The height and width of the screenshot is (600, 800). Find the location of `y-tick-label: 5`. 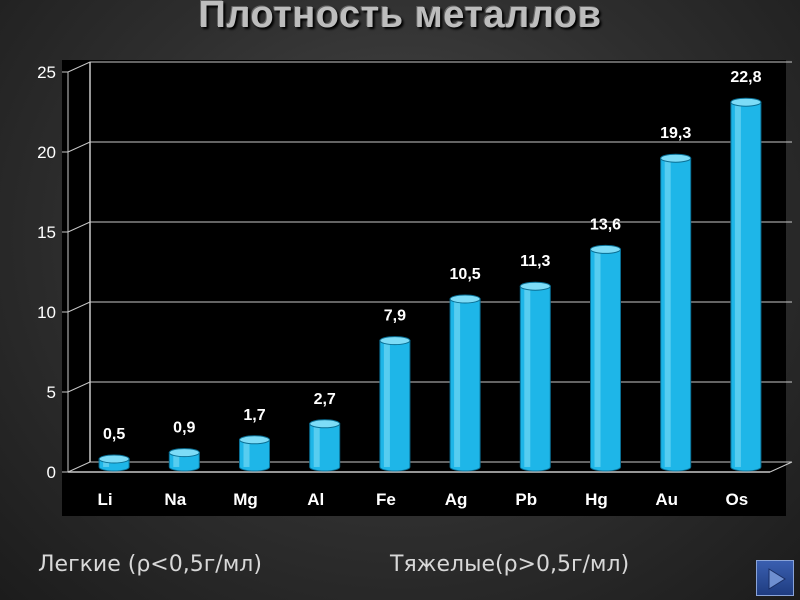

y-tick-label: 5 is located at coordinates (51, 392).